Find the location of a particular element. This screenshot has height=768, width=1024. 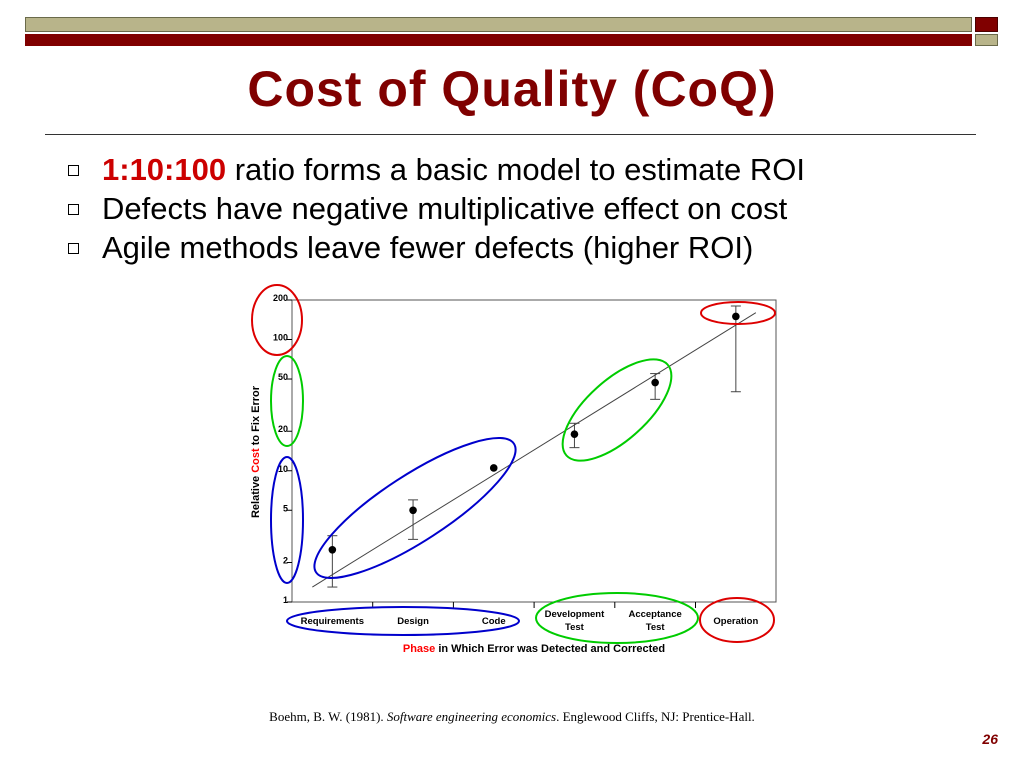

slide-title: Cost of Quality (CoQ) is located at coordinates (512, 89).